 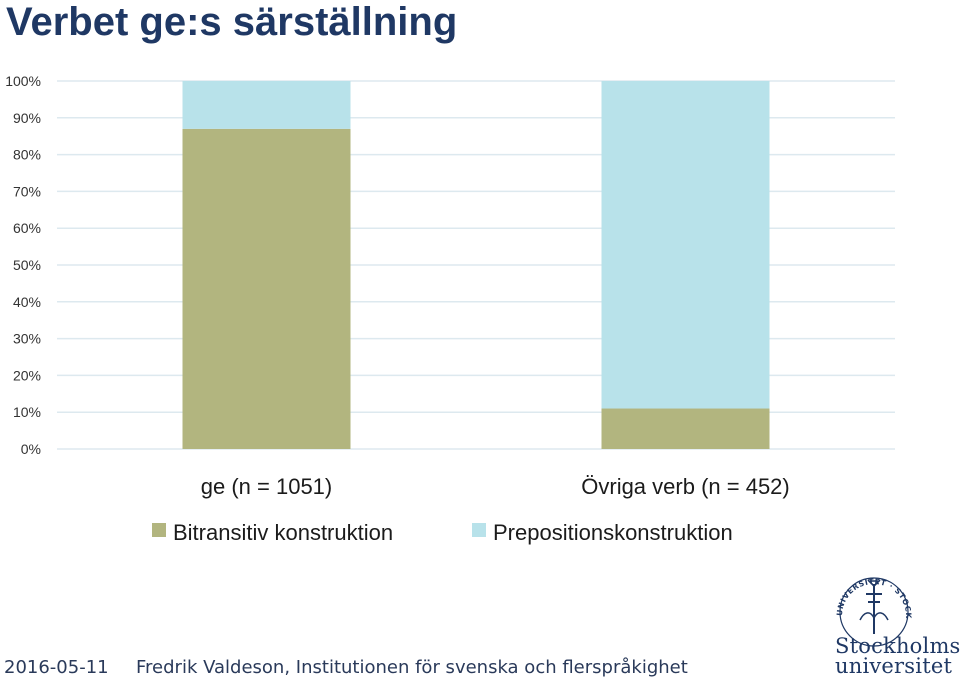 What do you see at coordinates (894, 666) in the screenshot?
I see `logo-wordmark-line2: universitet` at bounding box center [894, 666].